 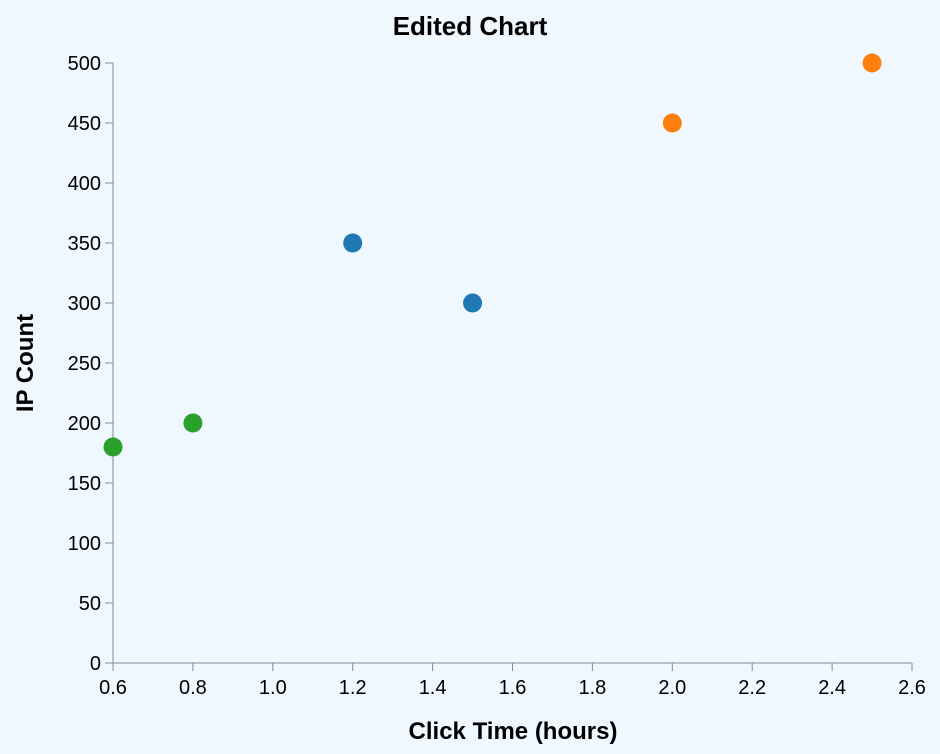 What do you see at coordinates (84, 304) in the screenshot?
I see `y-tick-label: 300` at bounding box center [84, 304].